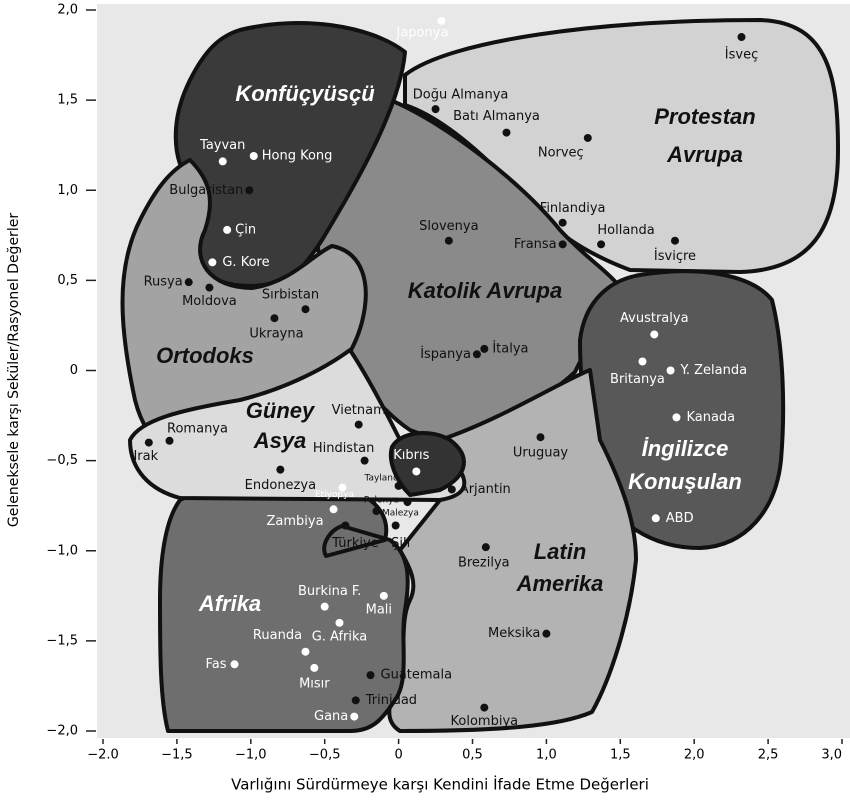 Image resolution: width=850 pixels, height=801 pixels. I want to click on point-label: Meksika, so click(514, 633).